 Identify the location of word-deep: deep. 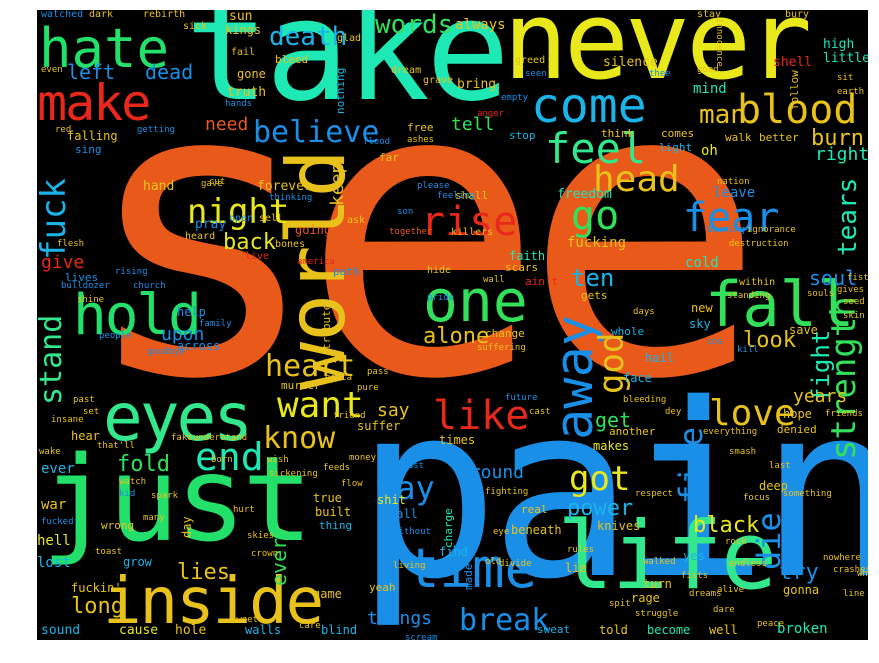
(773, 486).